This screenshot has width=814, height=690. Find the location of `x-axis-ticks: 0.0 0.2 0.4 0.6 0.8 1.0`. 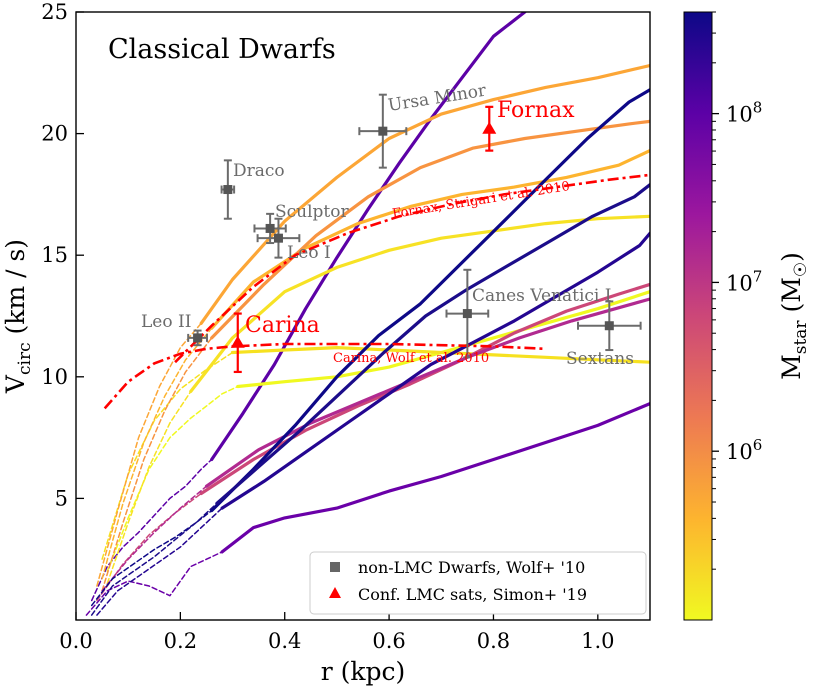

x-axis-ticks: 0.0 0.2 0.4 0.6 0.8 1.0 is located at coordinates (337, 632).